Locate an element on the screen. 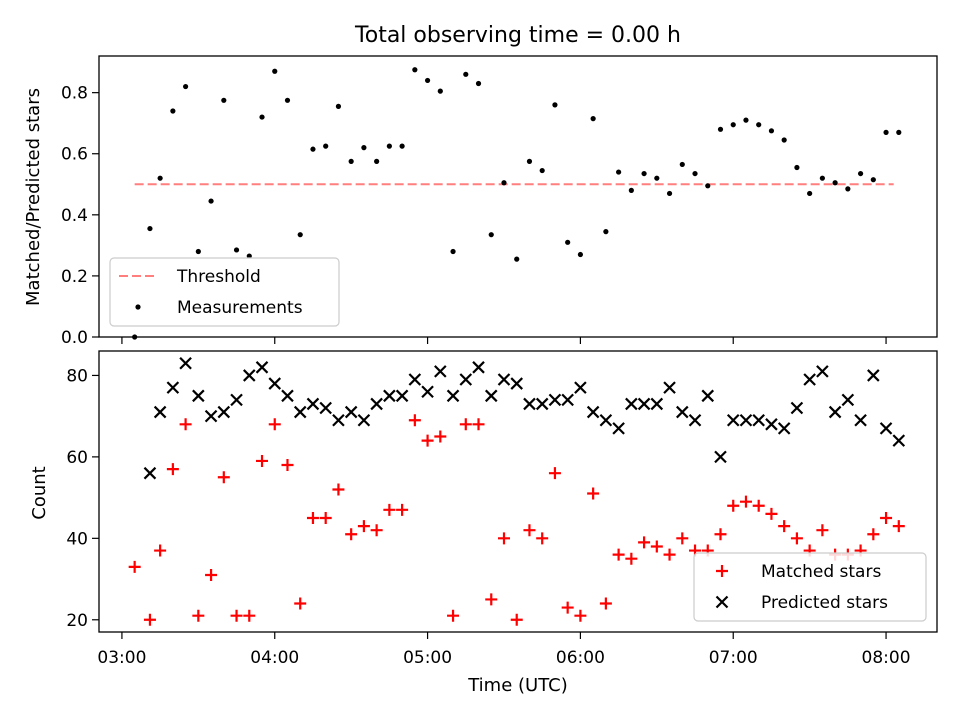  bottom-x-tick-label: 05:00 is located at coordinates (427, 658).